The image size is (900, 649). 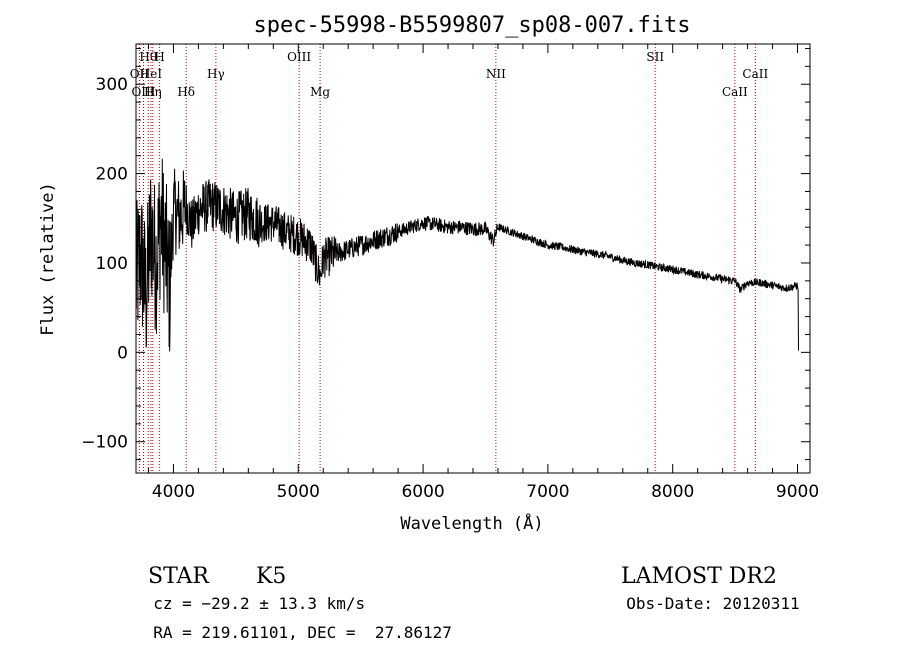 I want to click on y-tick-label: −100, so click(x=104, y=443).